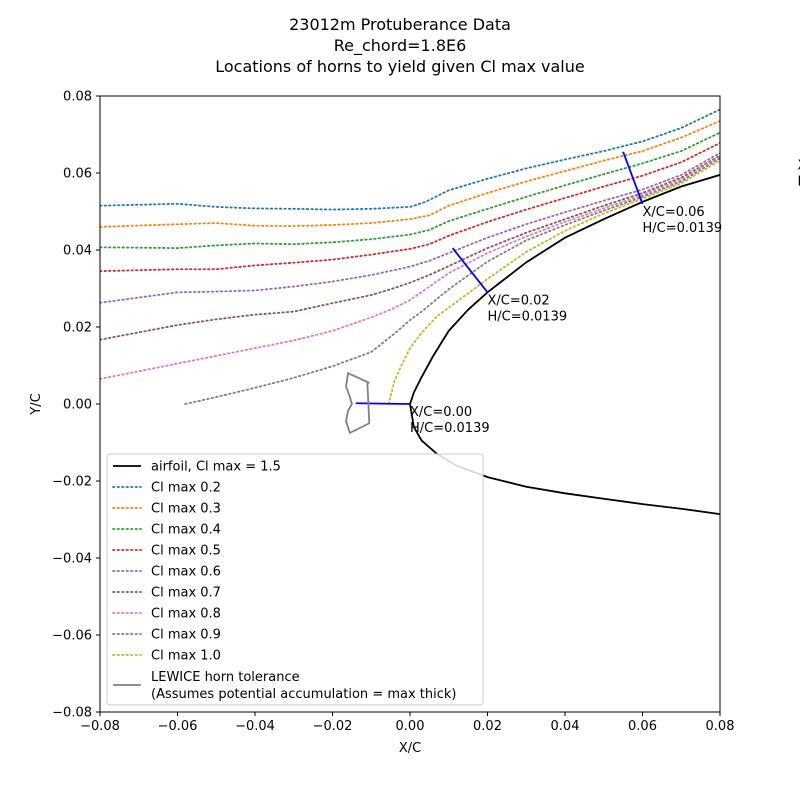  Describe the element at coordinates (186, 614) in the screenshot. I see `legend-label-7: Cl max 0.8` at that location.